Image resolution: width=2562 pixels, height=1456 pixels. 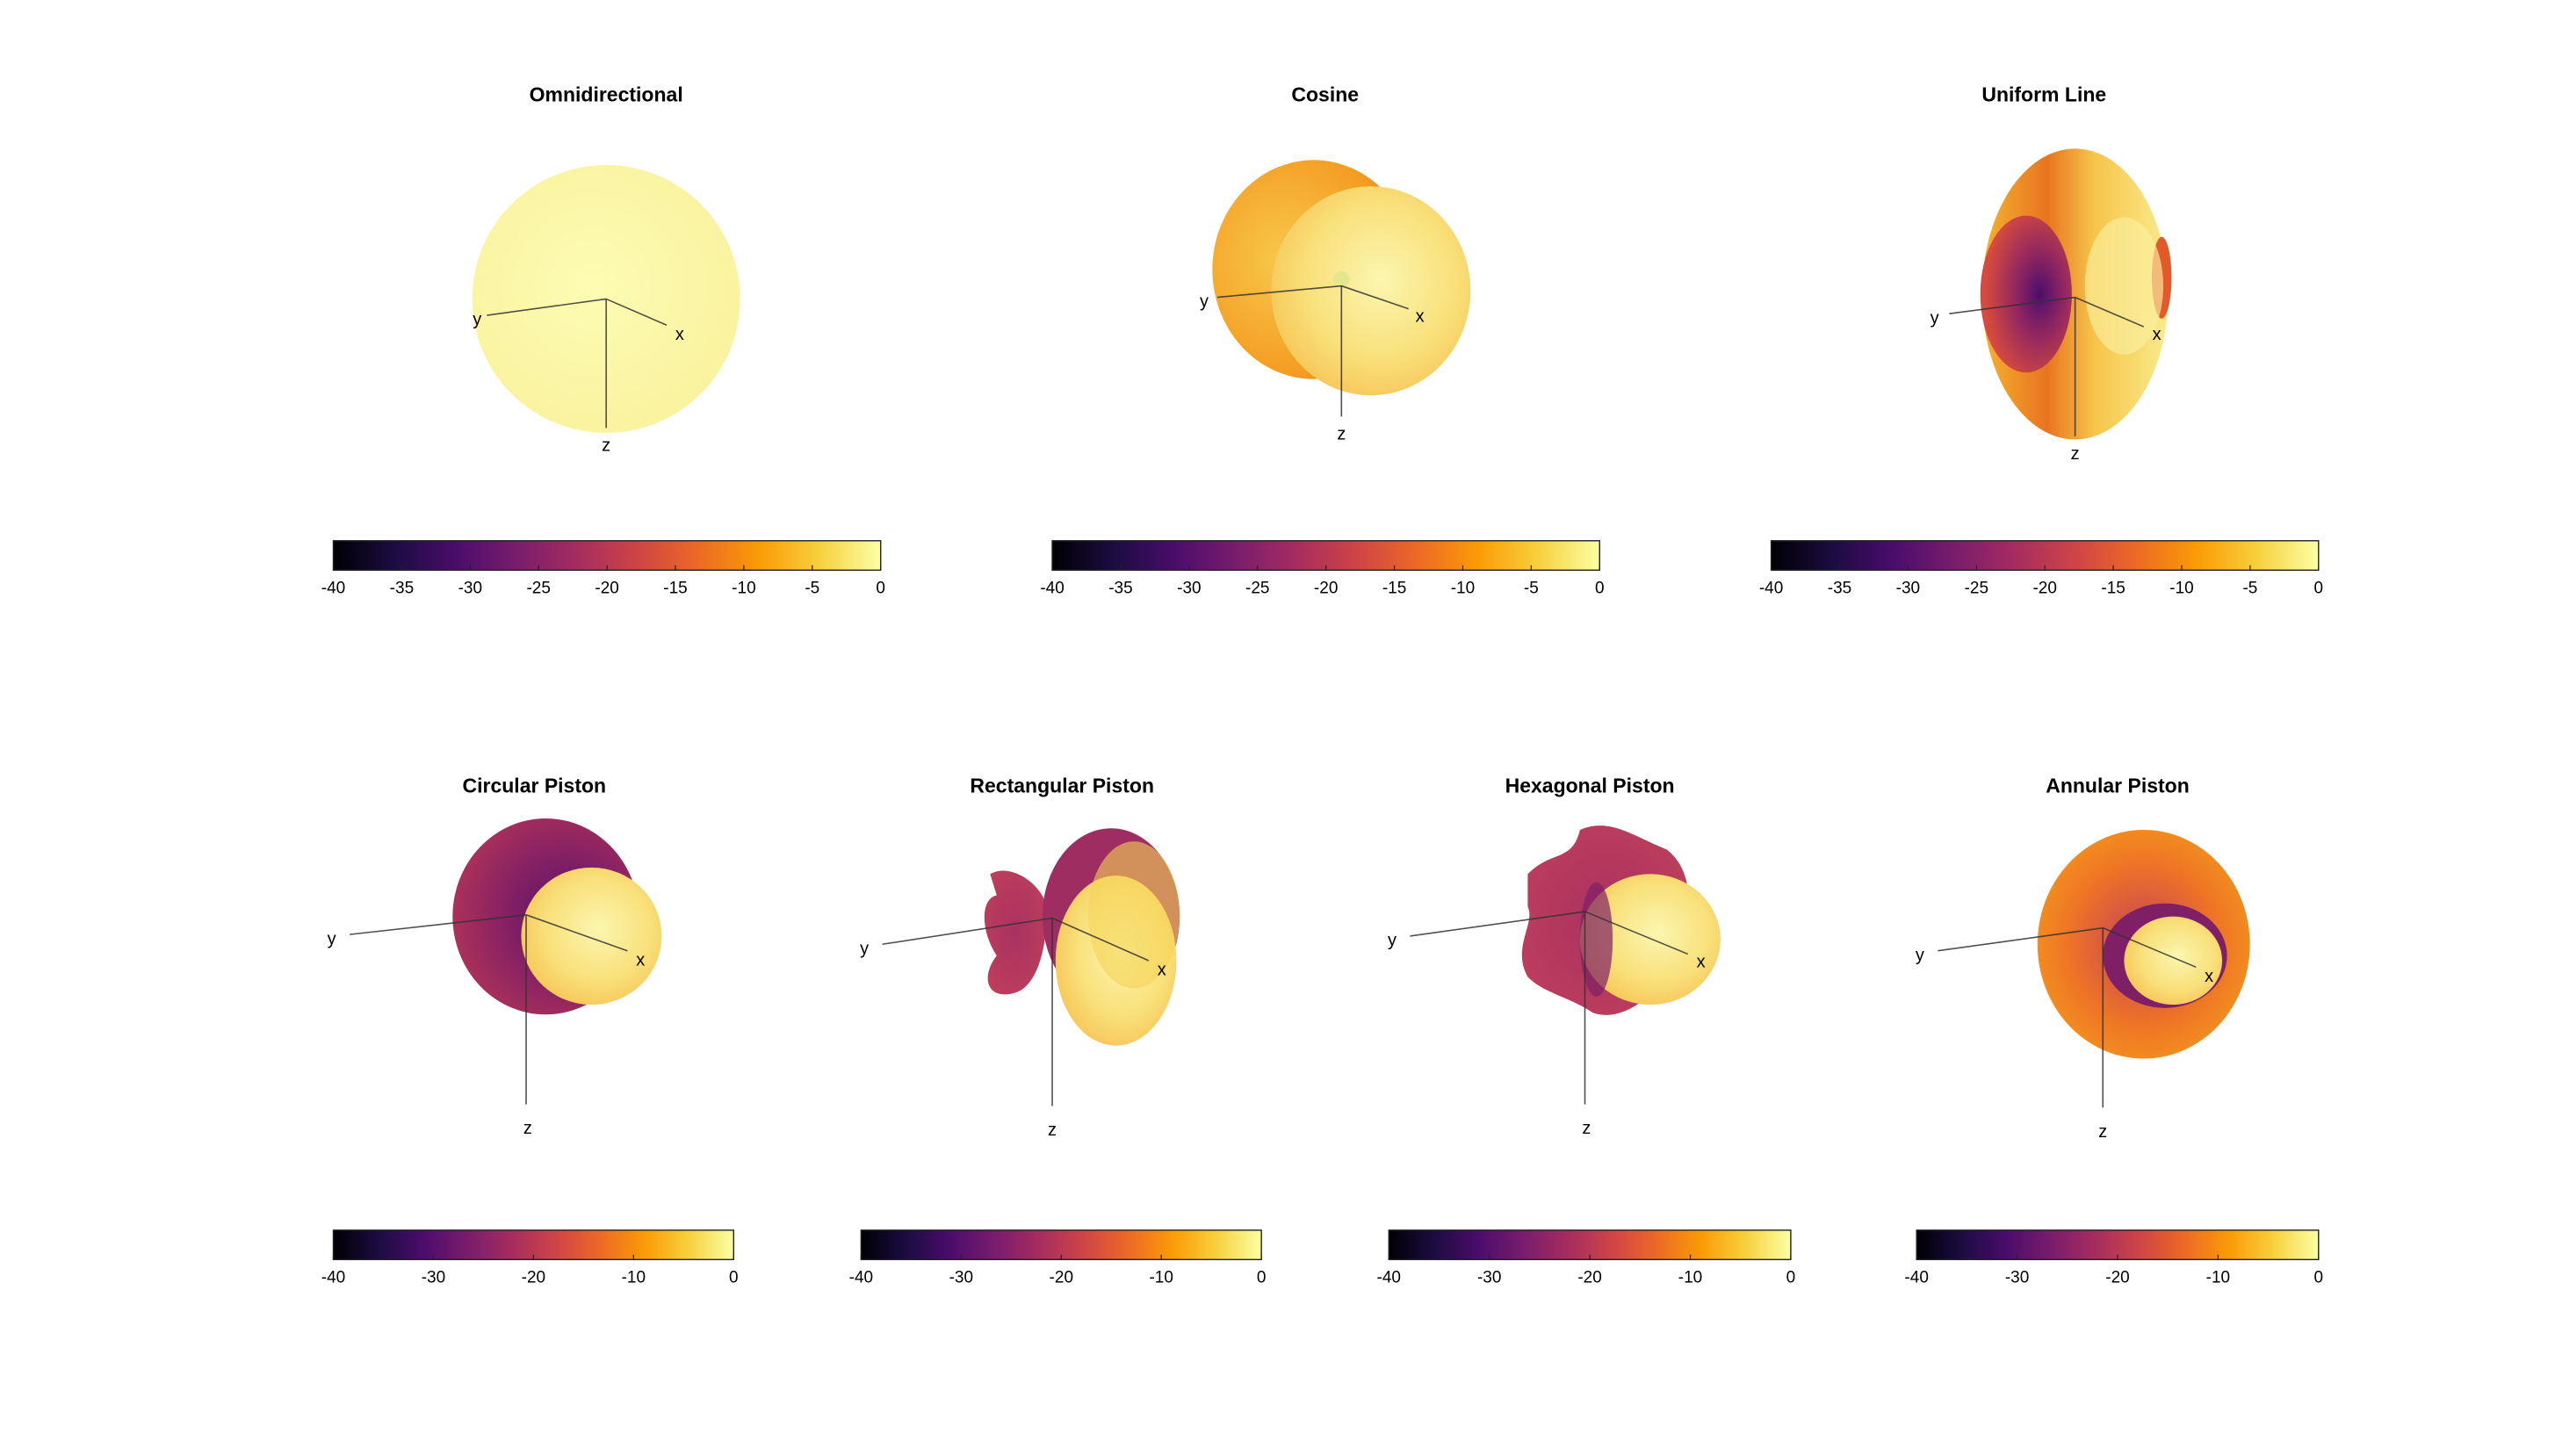 I want to click on panel-hex: Hexagonal Piston x y z -40 -30 -20 -10 0, so click(x=1587, y=1030).